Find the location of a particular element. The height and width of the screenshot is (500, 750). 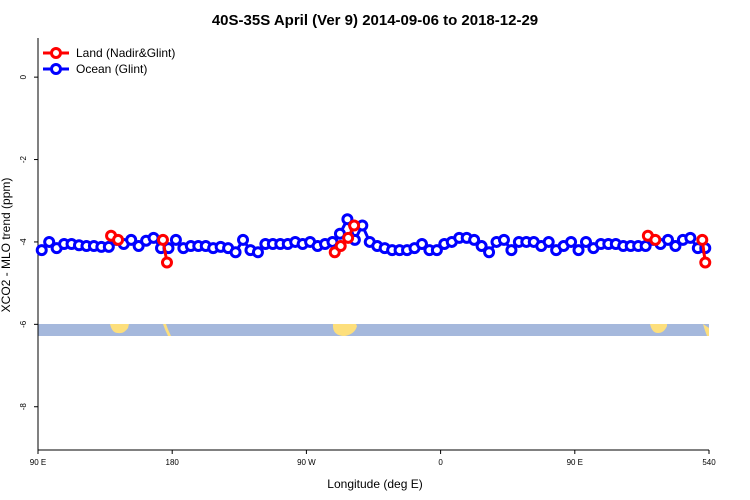

y-axis-label: XCO2 - MLO trend (ppm) is located at coordinates (6, 245).